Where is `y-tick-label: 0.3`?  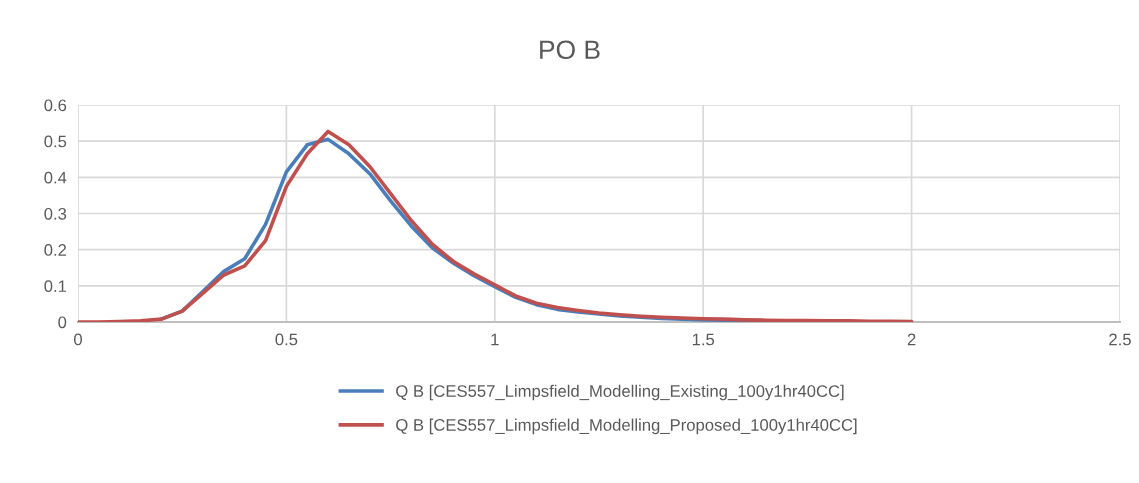
y-tick-label: 0.3 is located at coordinates (55, 213).